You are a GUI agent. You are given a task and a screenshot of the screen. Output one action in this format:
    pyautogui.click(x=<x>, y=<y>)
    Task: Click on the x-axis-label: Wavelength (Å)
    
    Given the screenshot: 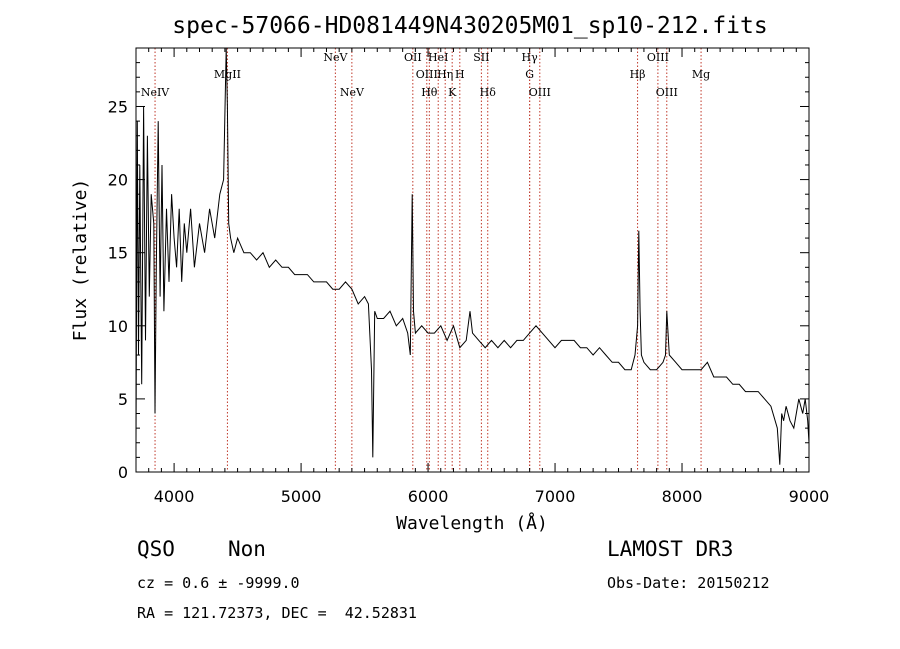 What is the action you would take?
    pyautogui.click(x=472, y=523)
    